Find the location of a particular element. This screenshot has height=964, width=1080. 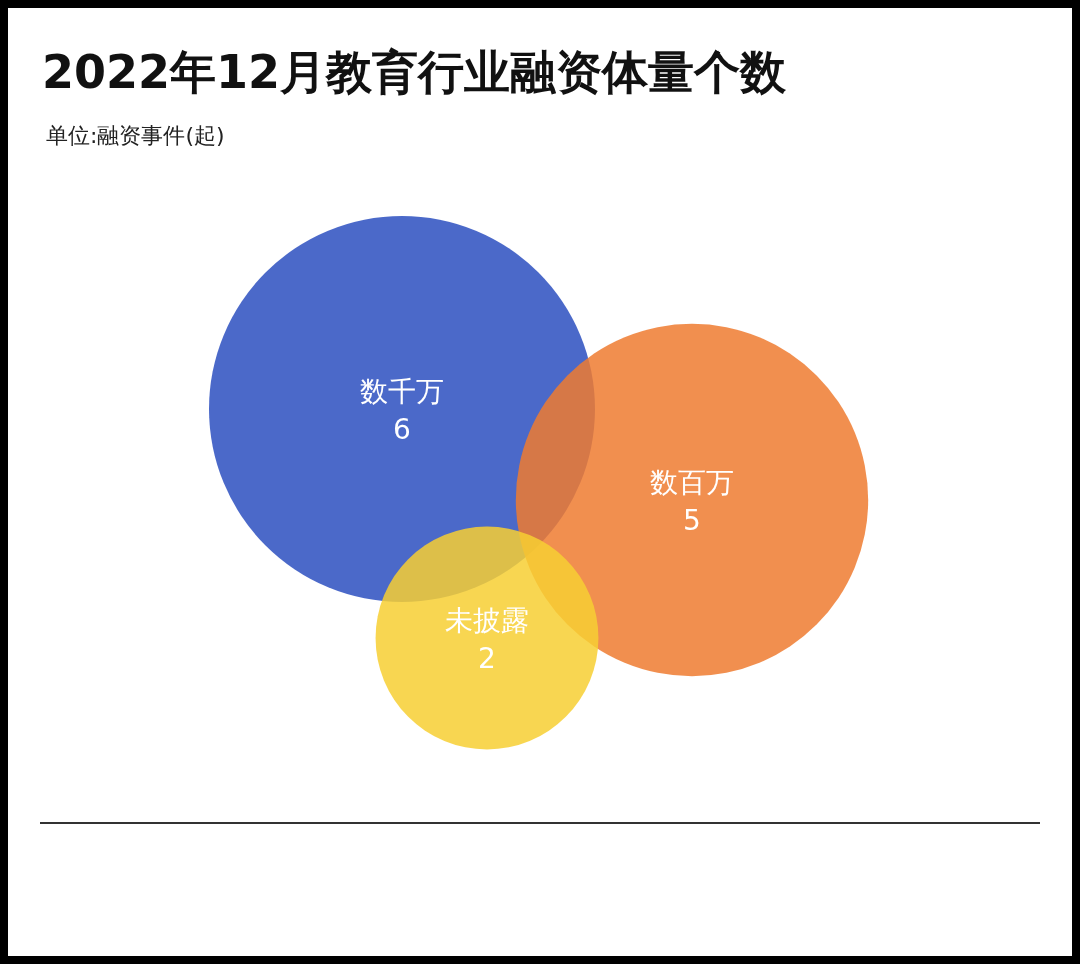

text: 单位:融资事件(起) is located at coordinates (135, 135).